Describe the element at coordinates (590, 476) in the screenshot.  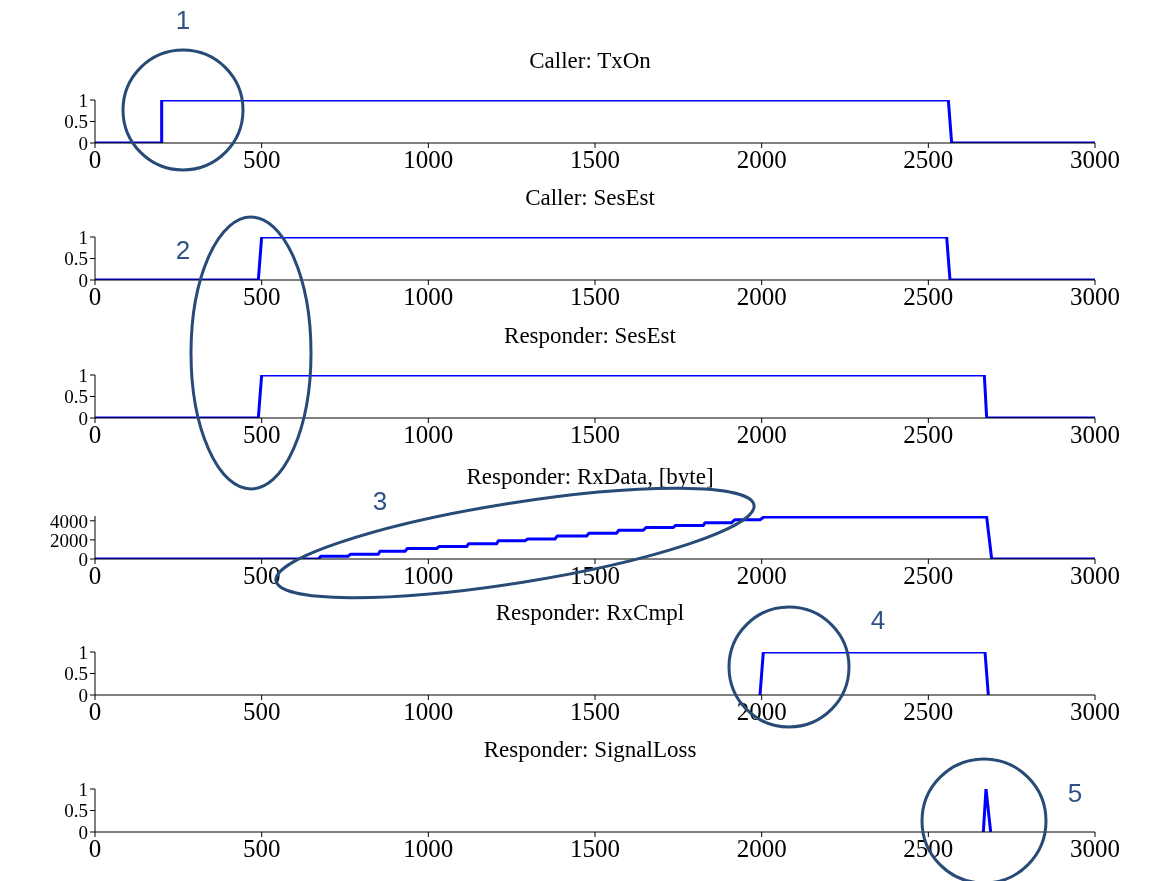
I see `chart-title: Responder: RxData, [byte]` at that location.